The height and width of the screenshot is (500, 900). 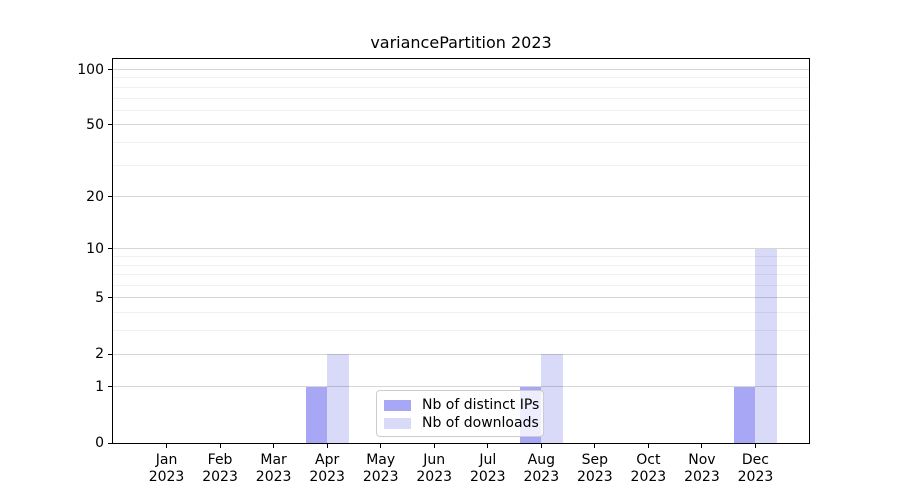 I want to click on x-tick-year-Feb: 2023, so click(x=220, y=477).